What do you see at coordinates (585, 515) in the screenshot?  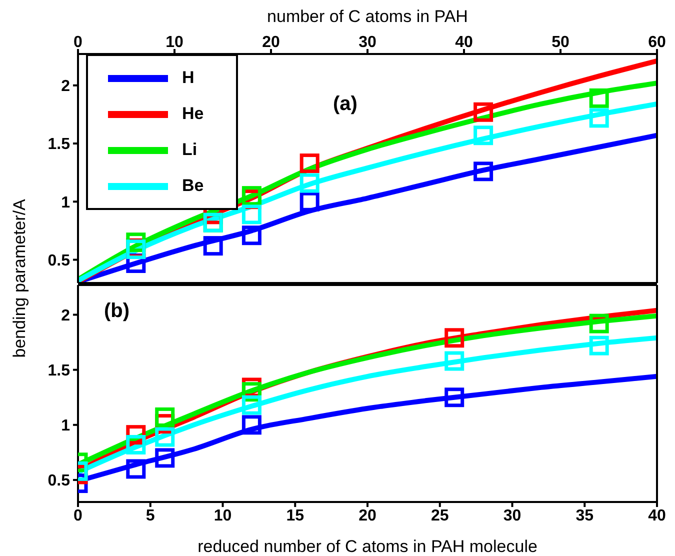 I see `x-tick-label: 35` at bounding box center [585, 515].